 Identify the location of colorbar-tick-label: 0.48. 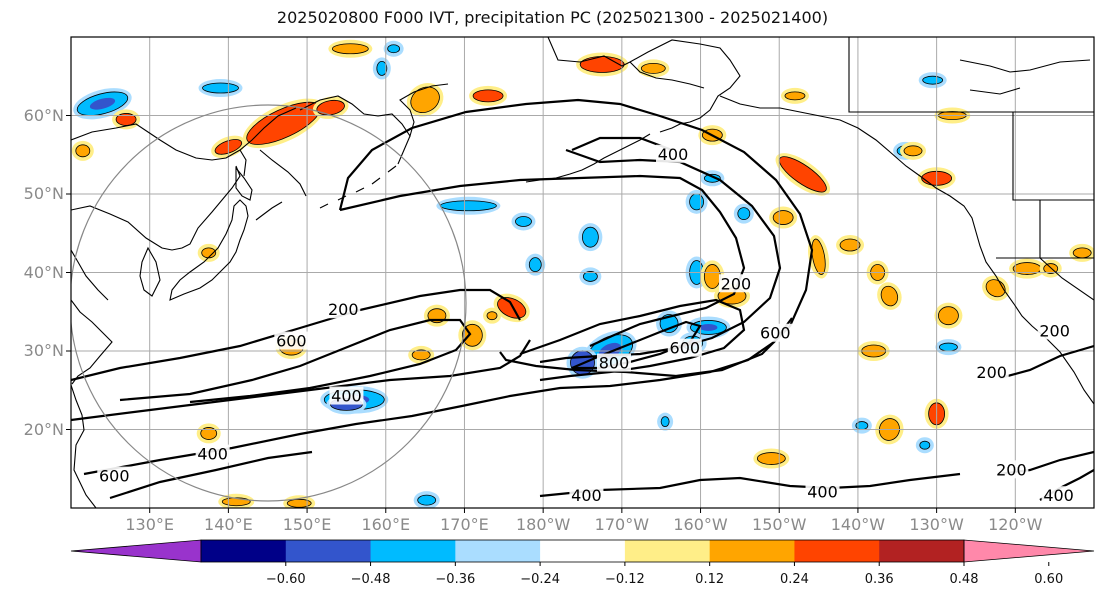
(964, 579).